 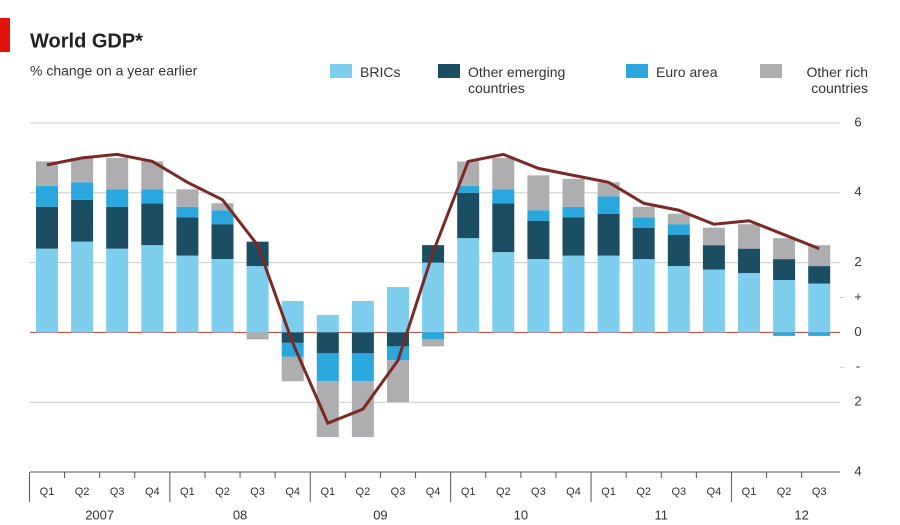 I want to click on brand-mark, so click(x=5, y=35).